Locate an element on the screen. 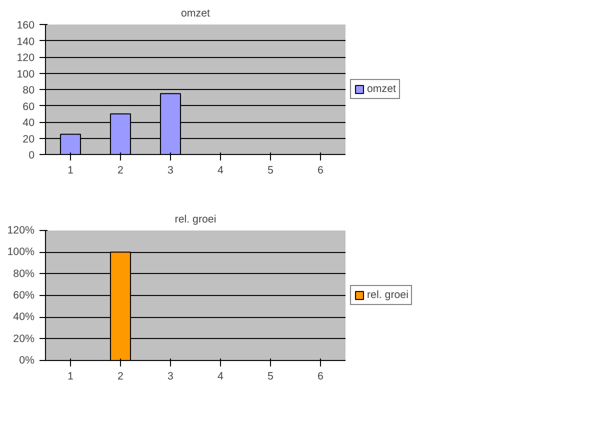  y-tick-label: 120% is located at coordinates (21, 230).